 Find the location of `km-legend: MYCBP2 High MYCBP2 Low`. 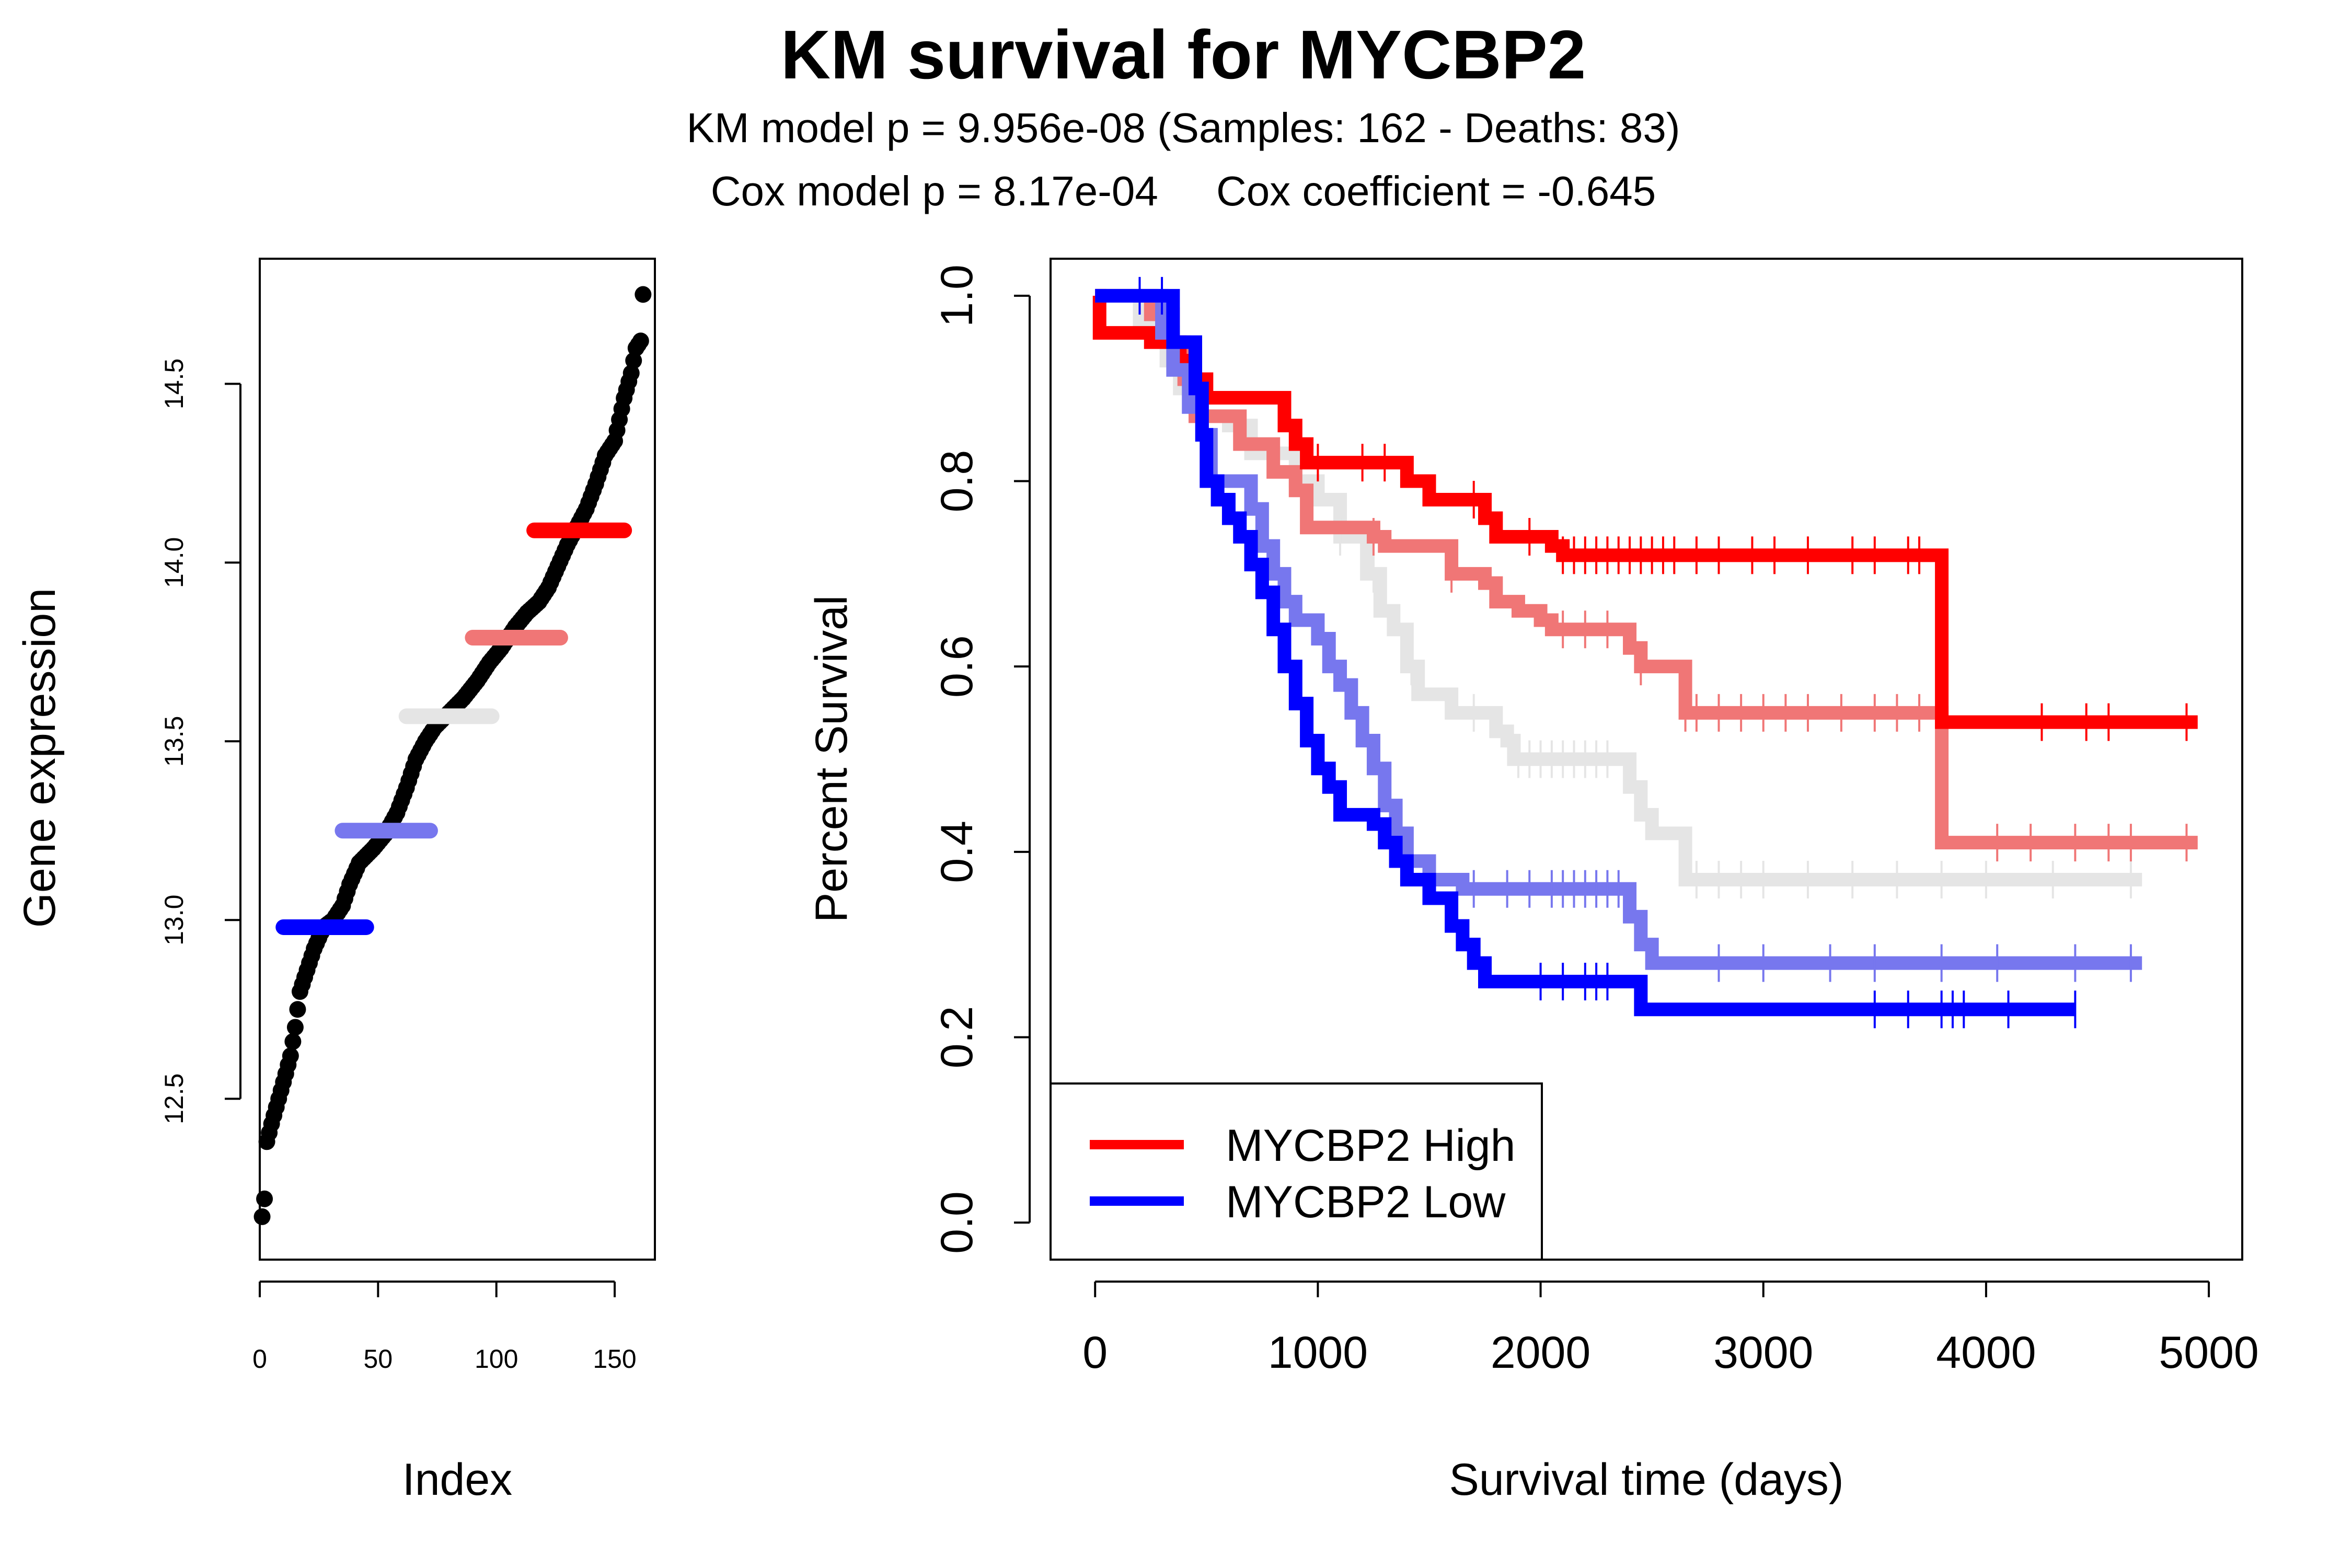

km-legend: MYCBP2 High MYCBP2 Low is located at coordinates (1296, 1171).